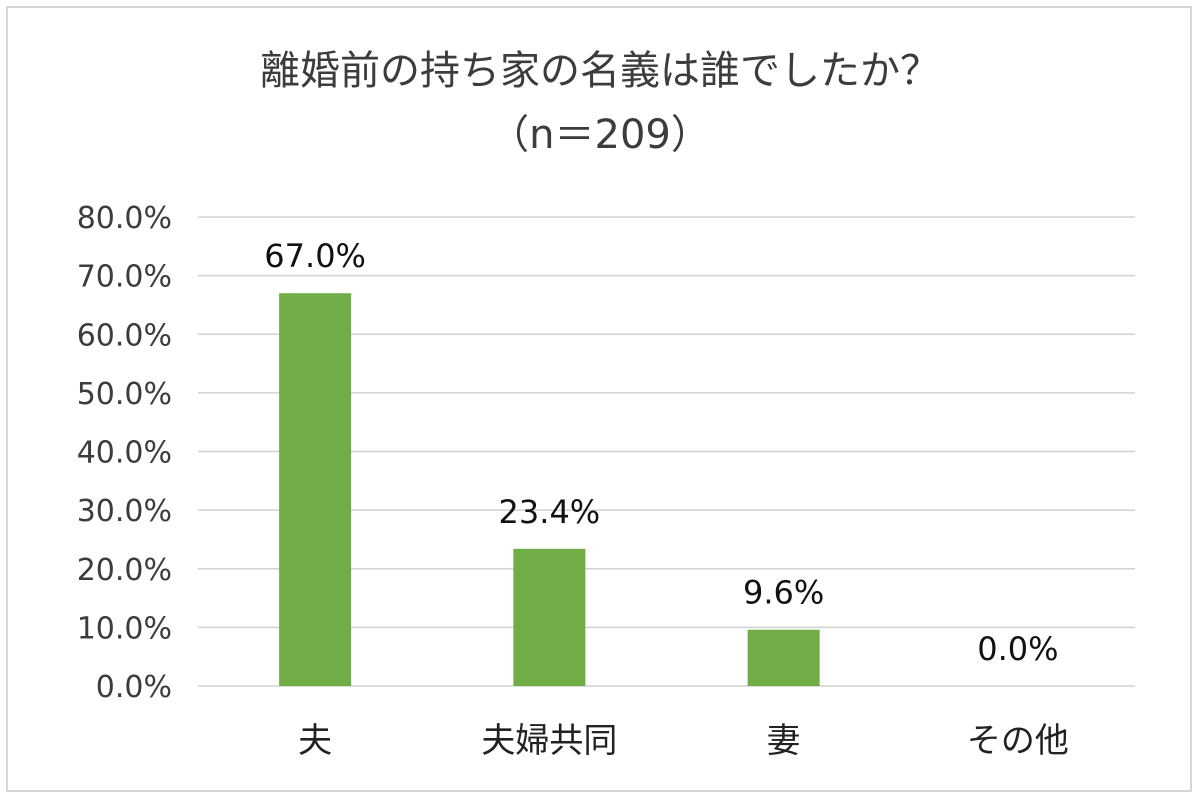 The height and width of the screenshot is (800, 1200). Describe the element at coordinates (1018, 741) in the screenshot. I see `x-tick-label: その他` at that location.